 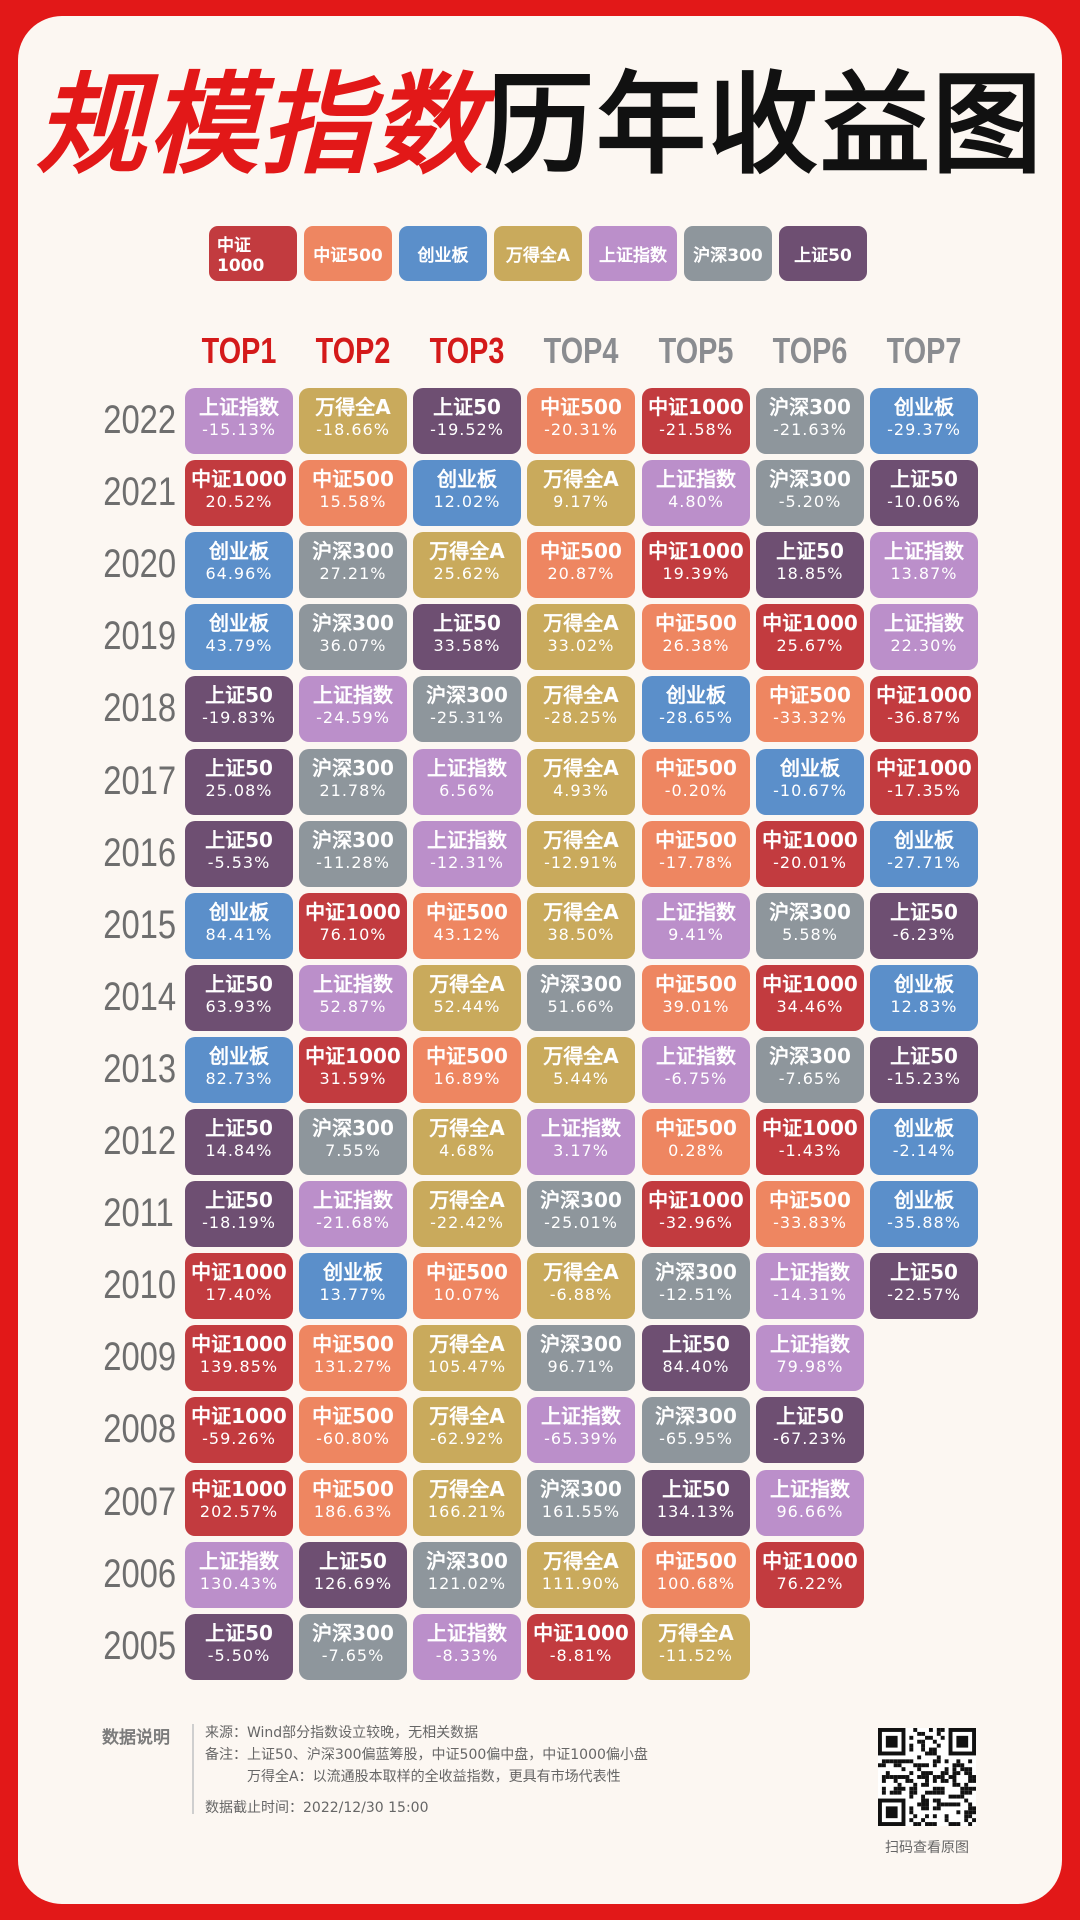 What do you see at coordinates (696, 350) in the screenshot?
I see `rank-label-top5: TOP5` at bounding box center [696, 350].